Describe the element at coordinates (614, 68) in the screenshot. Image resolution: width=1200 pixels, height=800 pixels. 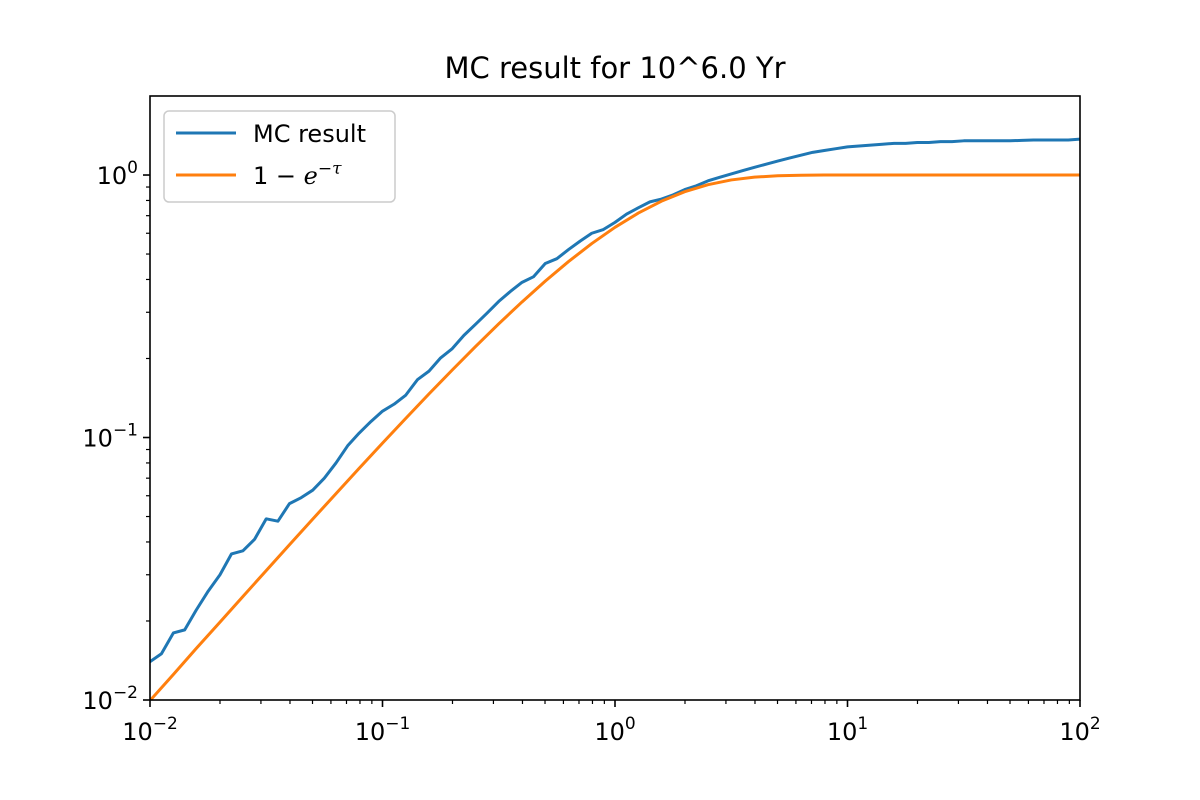
I see `chart-title: MC result for 10^6.0 Yr` at that location.